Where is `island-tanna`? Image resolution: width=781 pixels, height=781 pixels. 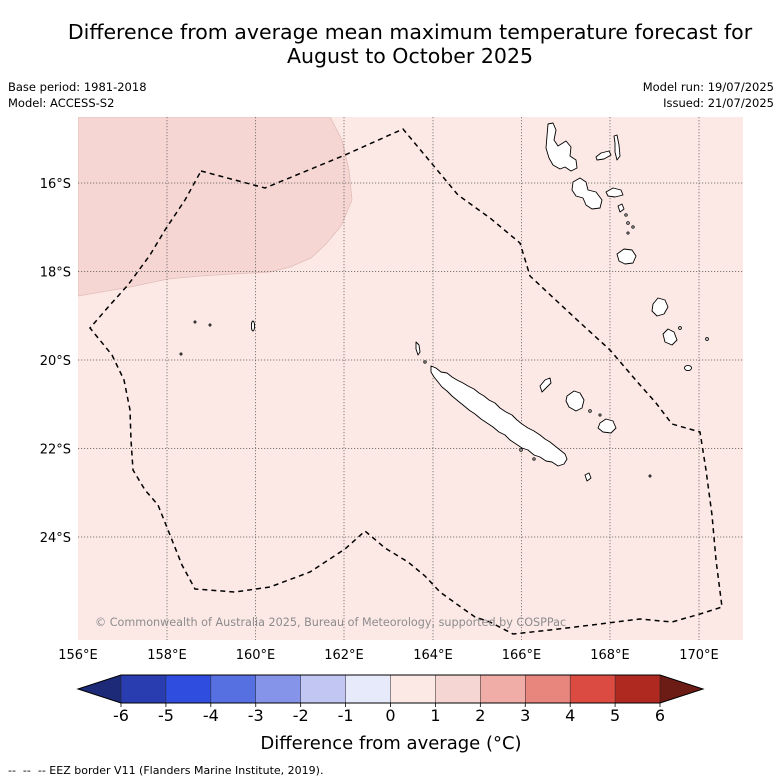
island-tanna is located at coordinates (670, 337).